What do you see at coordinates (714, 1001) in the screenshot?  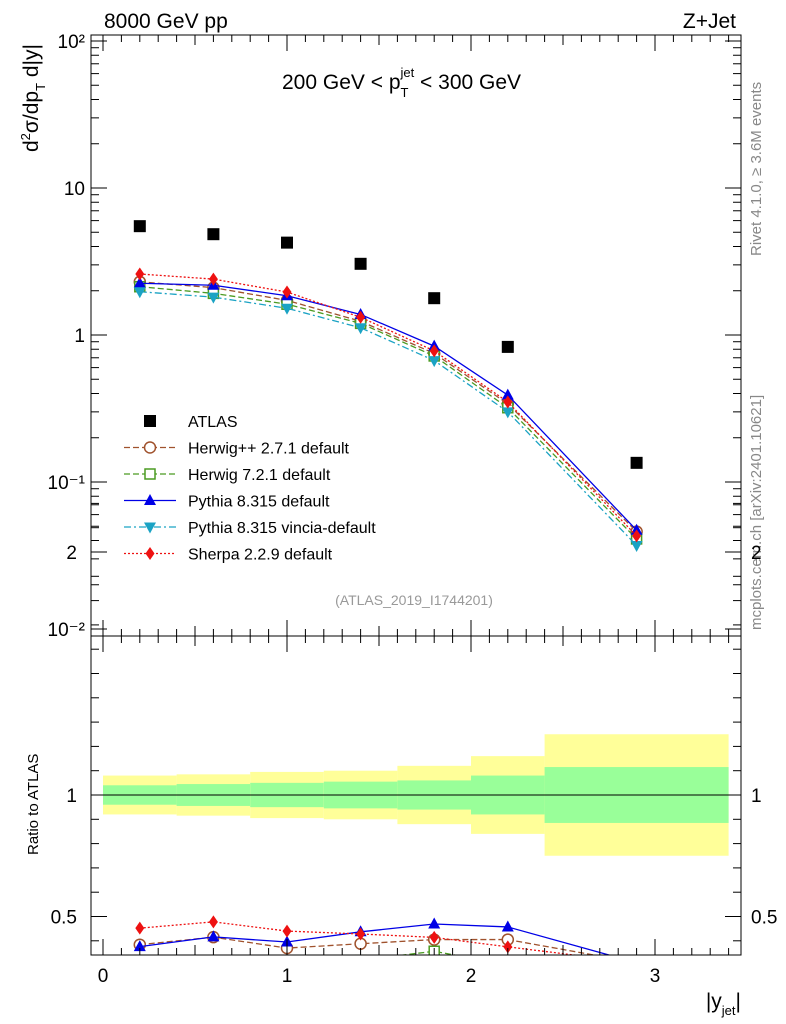 I see `x-axis-label-part: |y` at bounding box center [714, 1001].